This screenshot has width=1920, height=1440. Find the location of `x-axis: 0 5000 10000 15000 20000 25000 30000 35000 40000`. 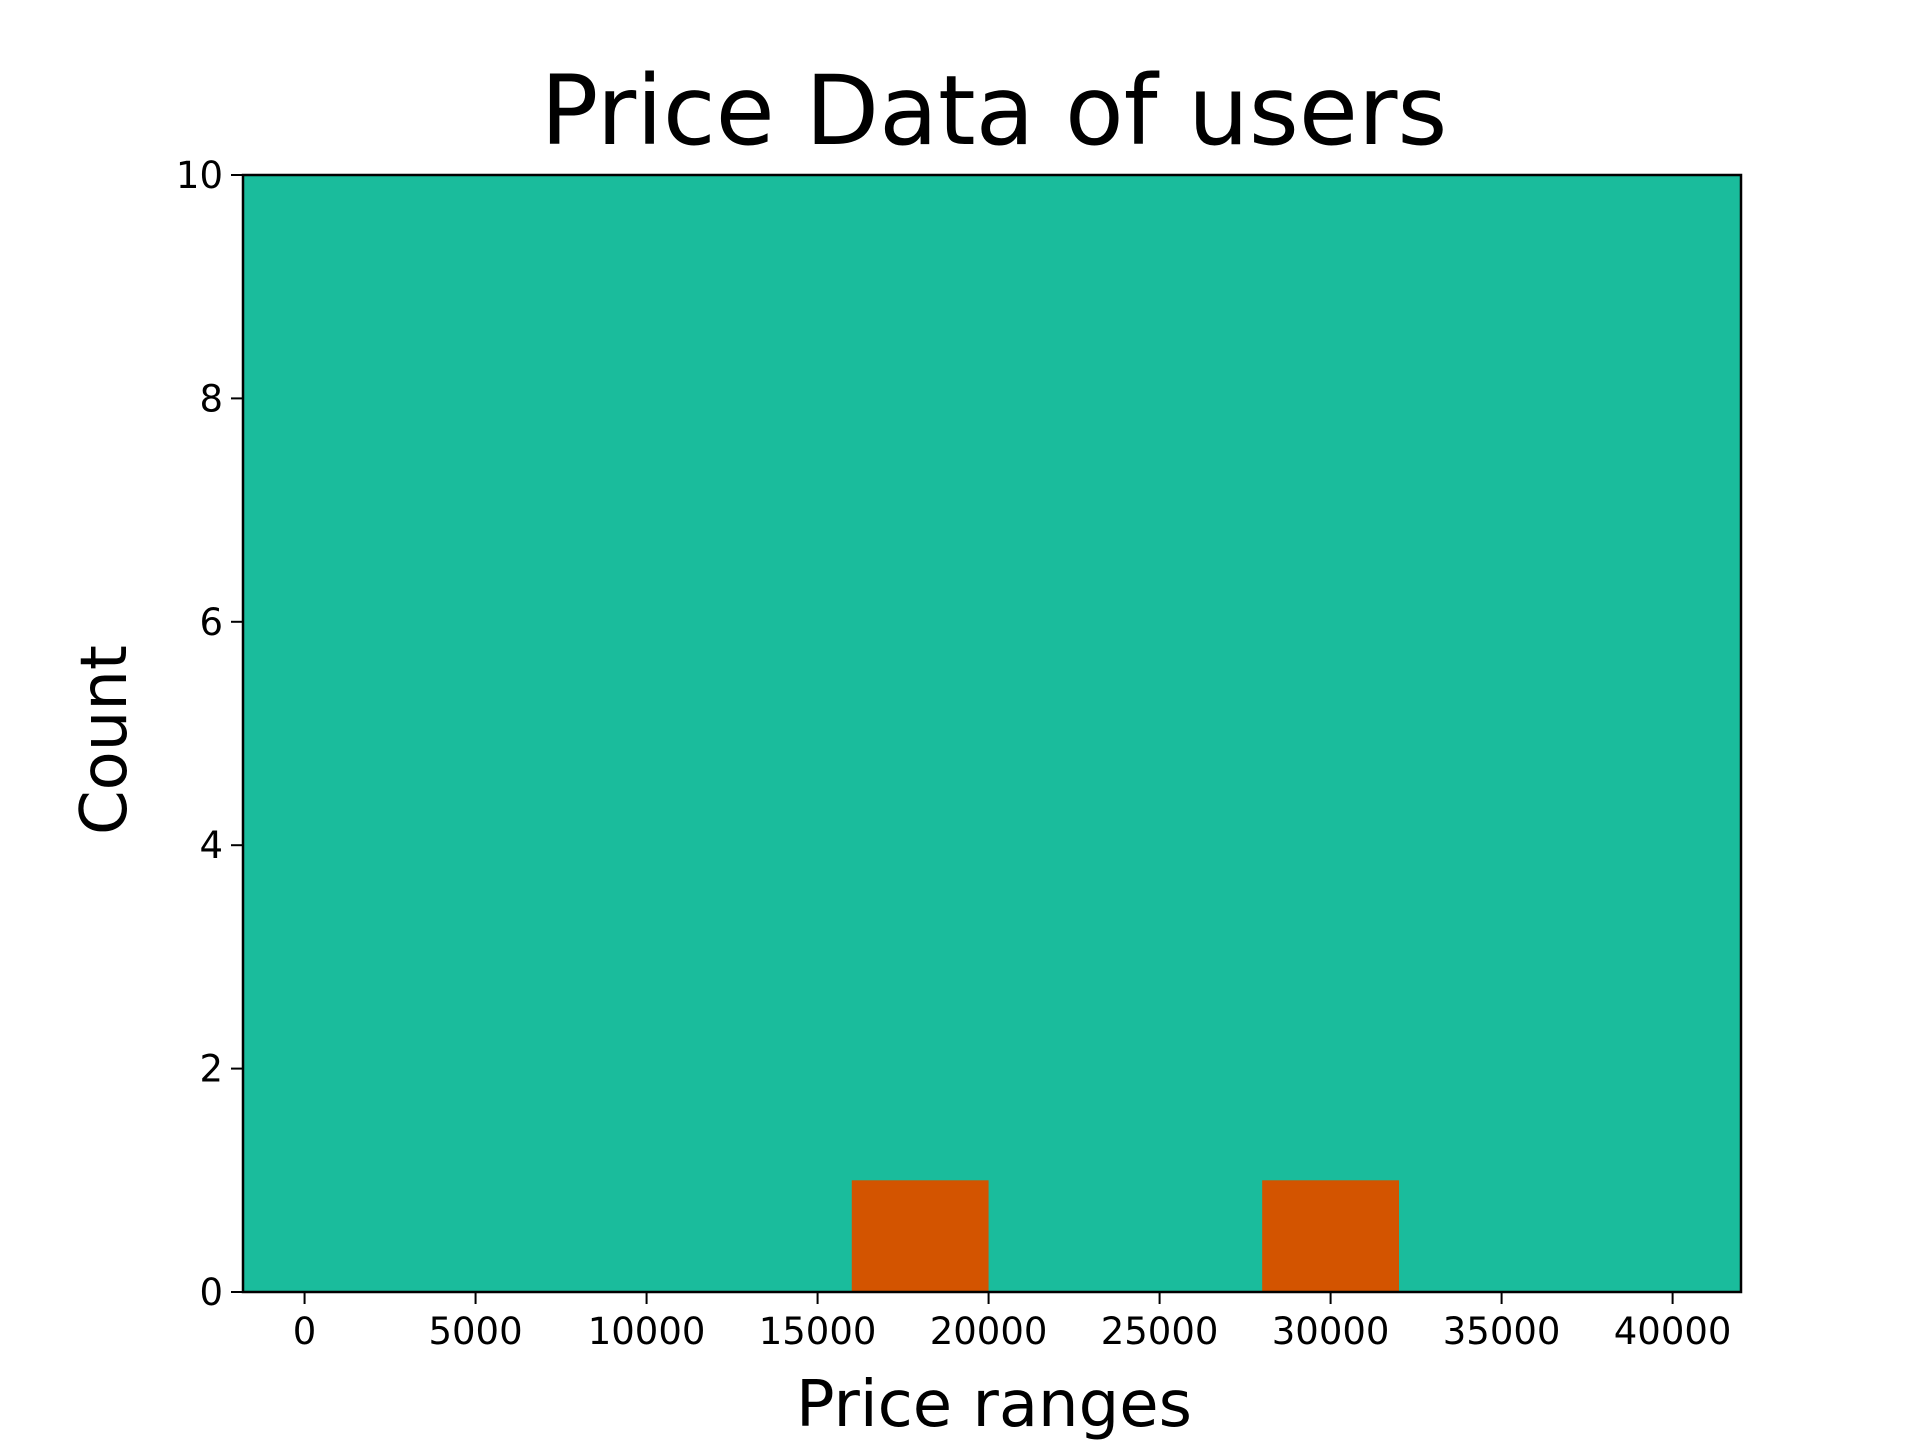

x-axis: 0 5000 10000 15000 20000 25000 30000 35000 40000 is located at coordinates (1012, 1322).